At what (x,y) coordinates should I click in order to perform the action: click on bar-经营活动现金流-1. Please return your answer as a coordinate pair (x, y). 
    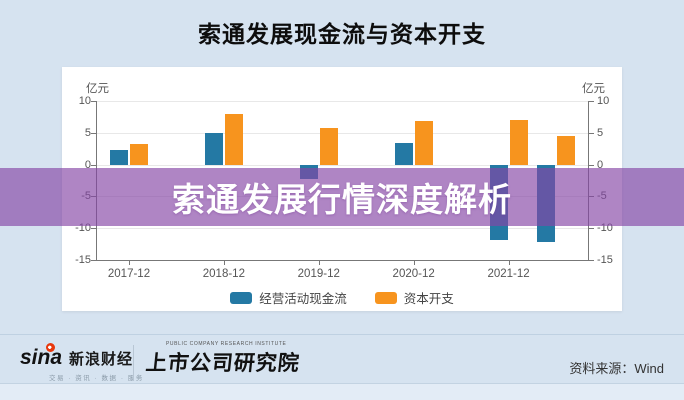
    Looking at the image, I should click on (213, 148).